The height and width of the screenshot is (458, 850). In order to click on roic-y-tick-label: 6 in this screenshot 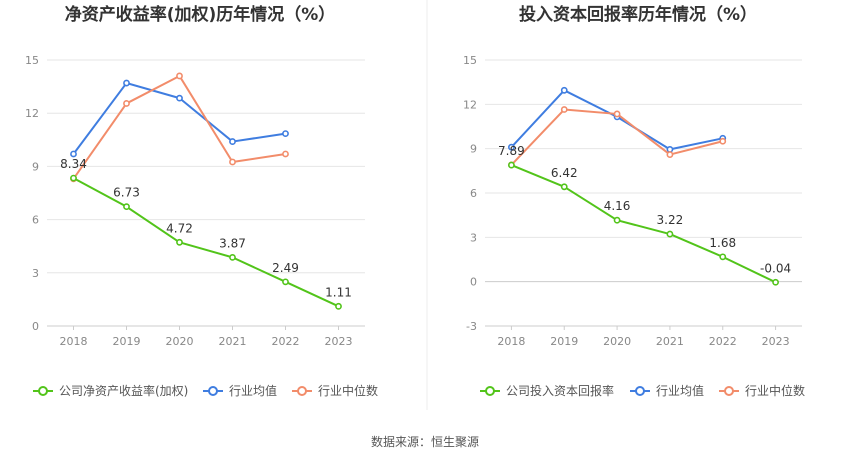, I will do `click(473, 193)`.